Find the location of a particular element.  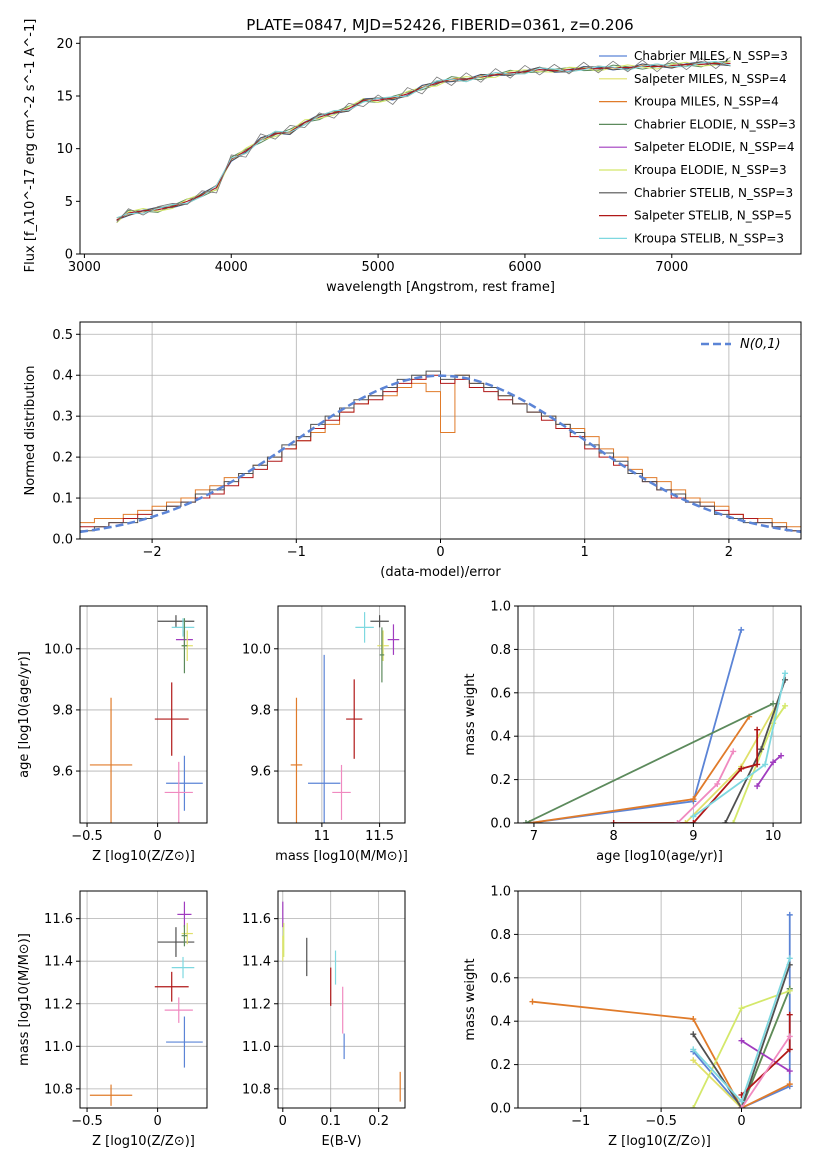

x-axis-label: age [log10(age/yr)] is located at coordinates (659, 856).